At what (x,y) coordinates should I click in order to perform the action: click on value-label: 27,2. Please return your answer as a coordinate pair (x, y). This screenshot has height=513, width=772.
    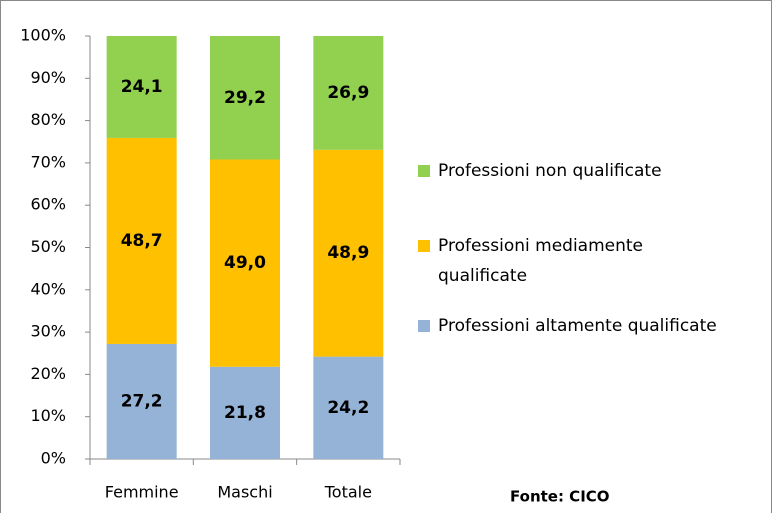
    Looking at the image, I should click on (142, 401).